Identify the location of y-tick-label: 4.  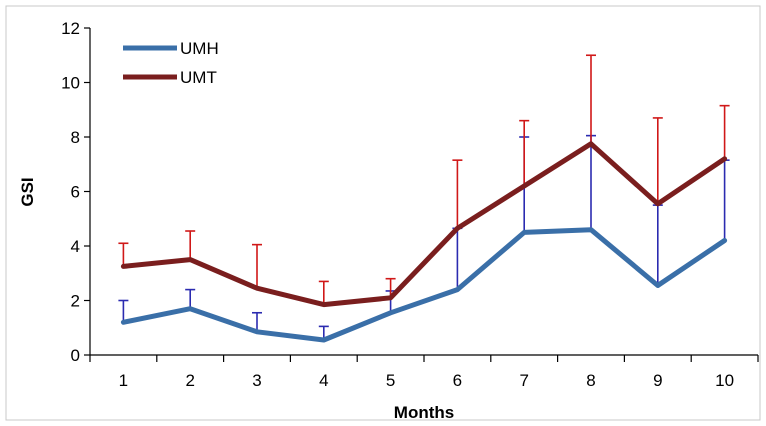
(75, 246).